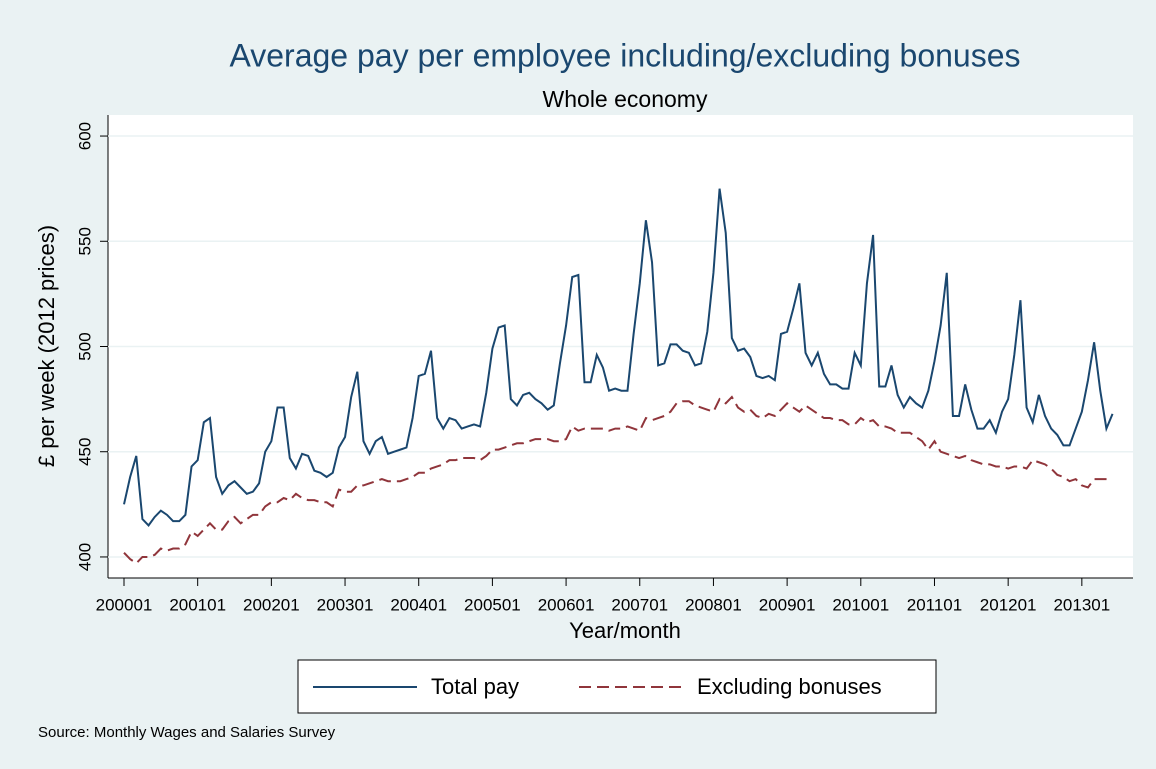  Describe the element at coordinates (46, 346) in the screenshot. I see `y-axis-label: £ per week (2012 prices)` at that location.